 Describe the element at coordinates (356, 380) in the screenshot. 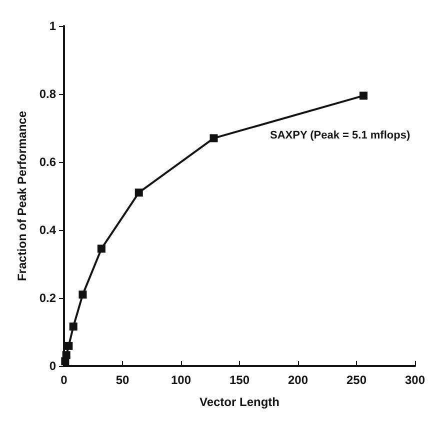

I see `x-tick-label: 250` at that location.